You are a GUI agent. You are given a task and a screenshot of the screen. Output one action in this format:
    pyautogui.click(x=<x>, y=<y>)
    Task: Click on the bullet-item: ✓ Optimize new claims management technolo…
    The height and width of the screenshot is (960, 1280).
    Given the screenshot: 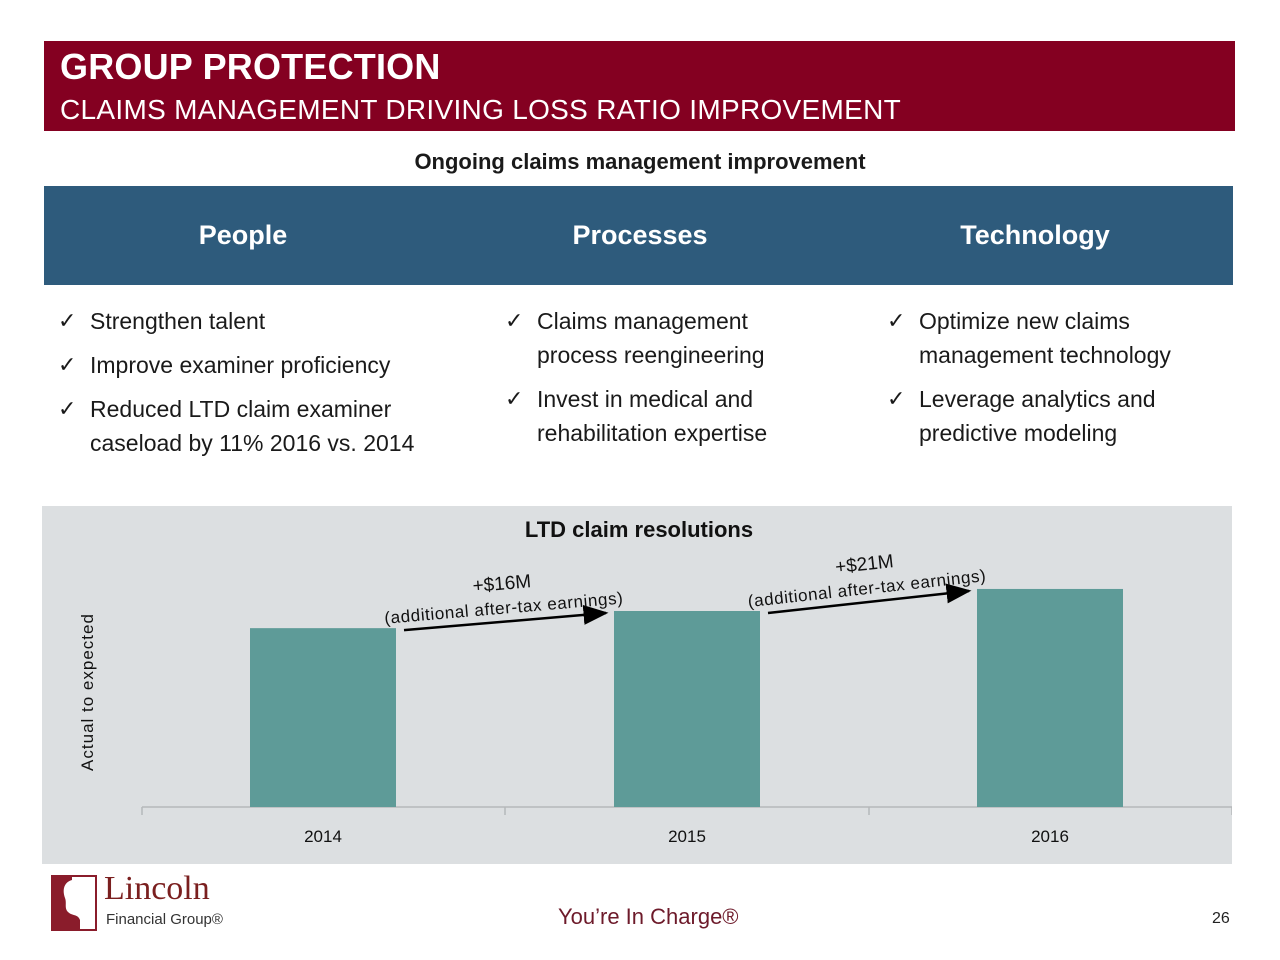 What is the action you would take?
    pyautogui.click(x=1052, y=338)
    